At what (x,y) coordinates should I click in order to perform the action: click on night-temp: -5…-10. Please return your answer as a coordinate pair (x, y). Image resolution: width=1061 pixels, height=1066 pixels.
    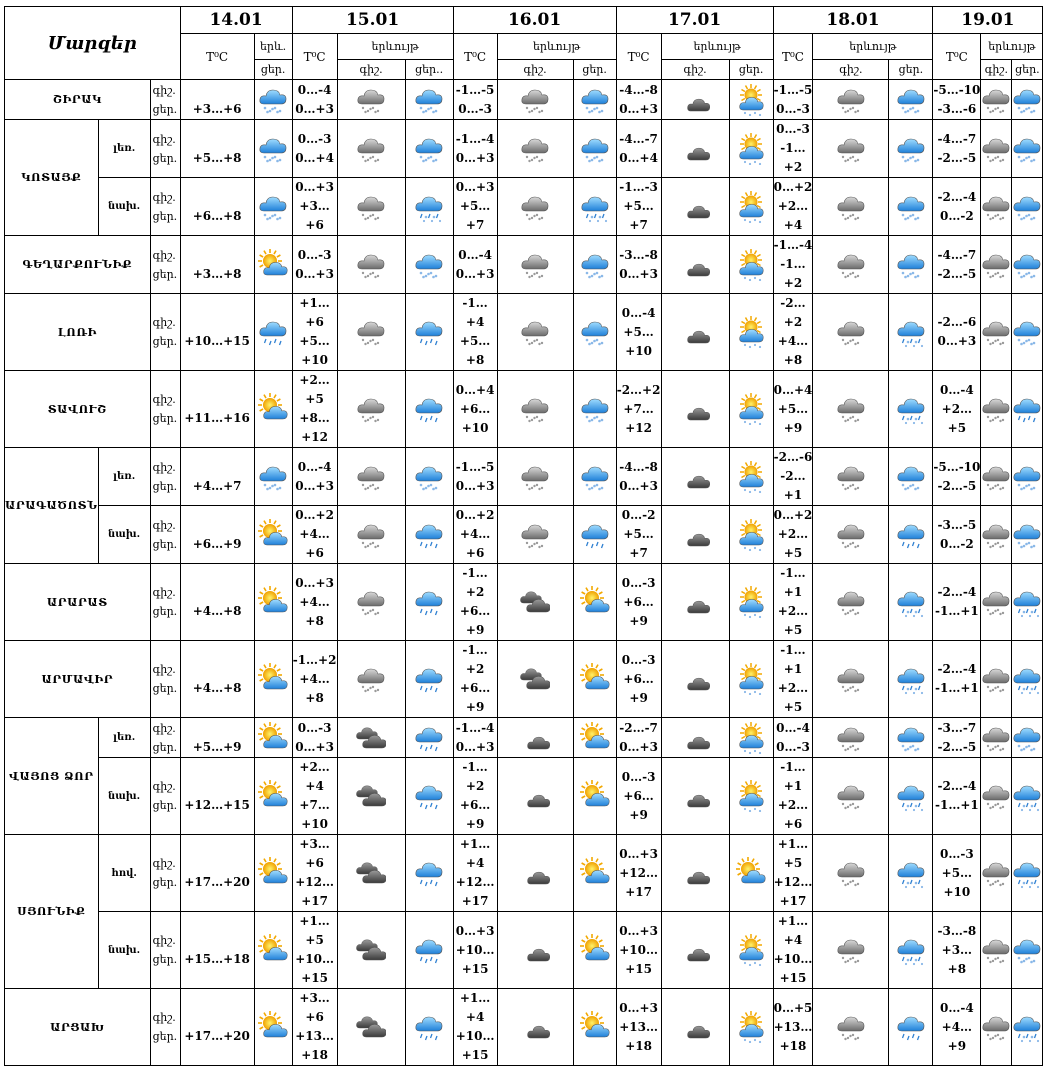
    Looking at the image, I should click on (957, 466).